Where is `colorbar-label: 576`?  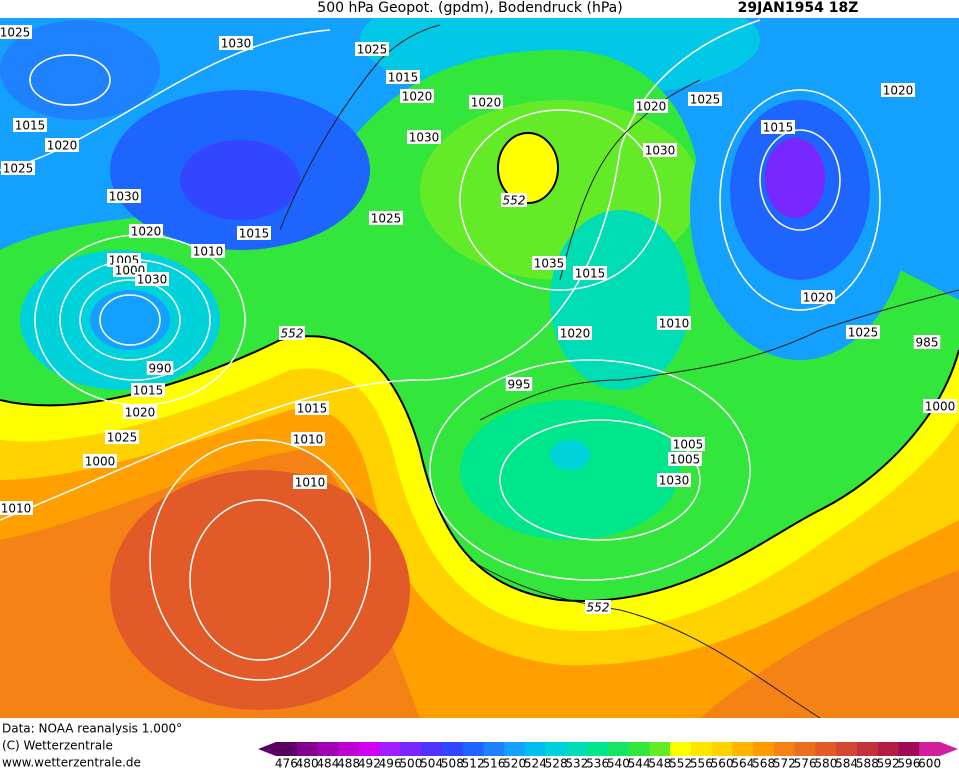 colorbar-label: 576 is located at coordinates (805, 763).